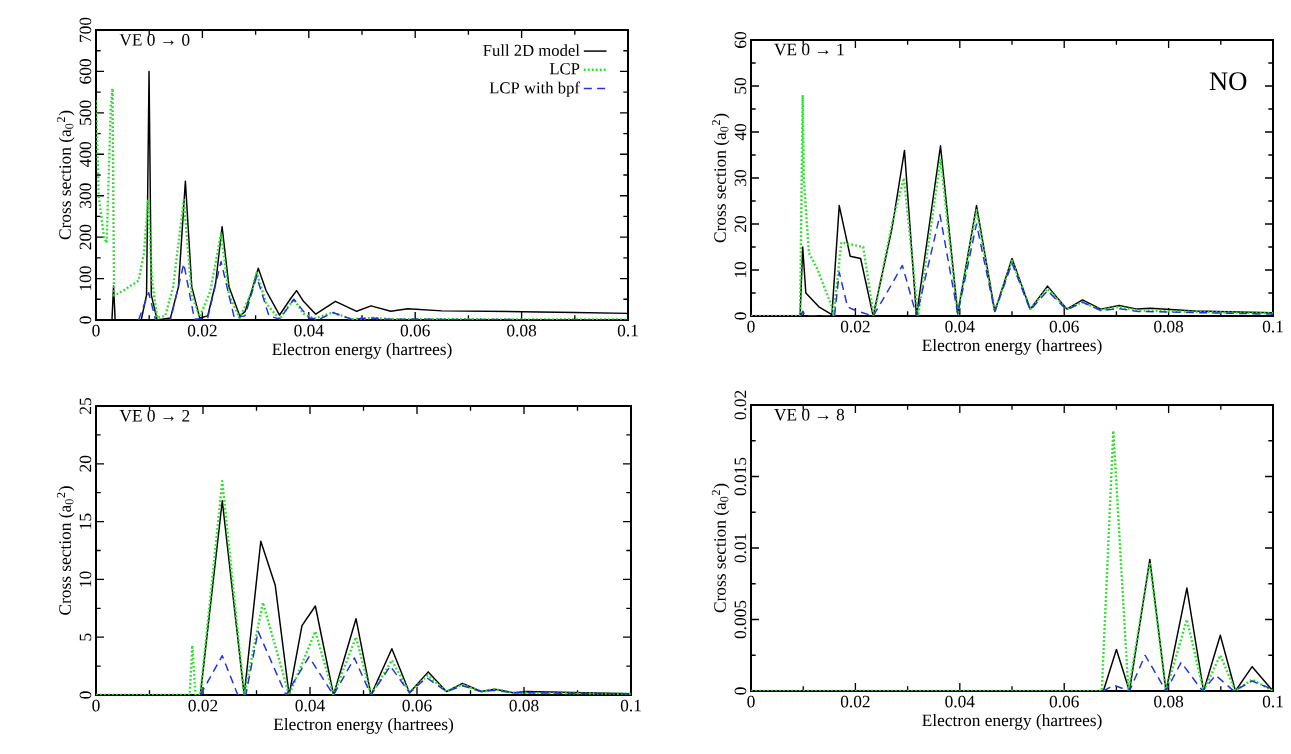  What do you see at coordinates (809, 49) in the screenshot?
I see `chart-title: VE 0 → 1` at bounding box center [809, 49].